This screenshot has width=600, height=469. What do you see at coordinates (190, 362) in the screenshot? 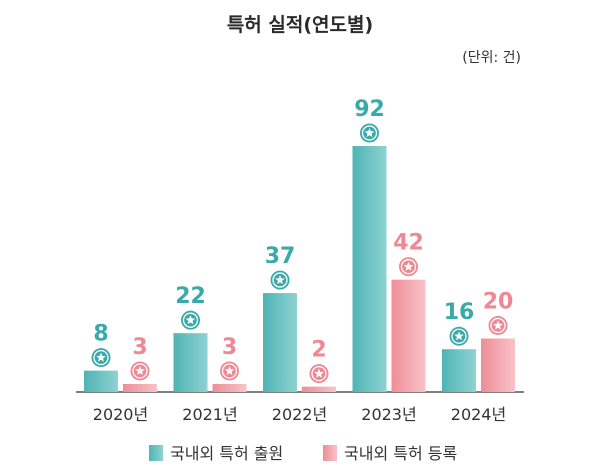
I see `bar-2021--s1` at bounding box center [190, 362].